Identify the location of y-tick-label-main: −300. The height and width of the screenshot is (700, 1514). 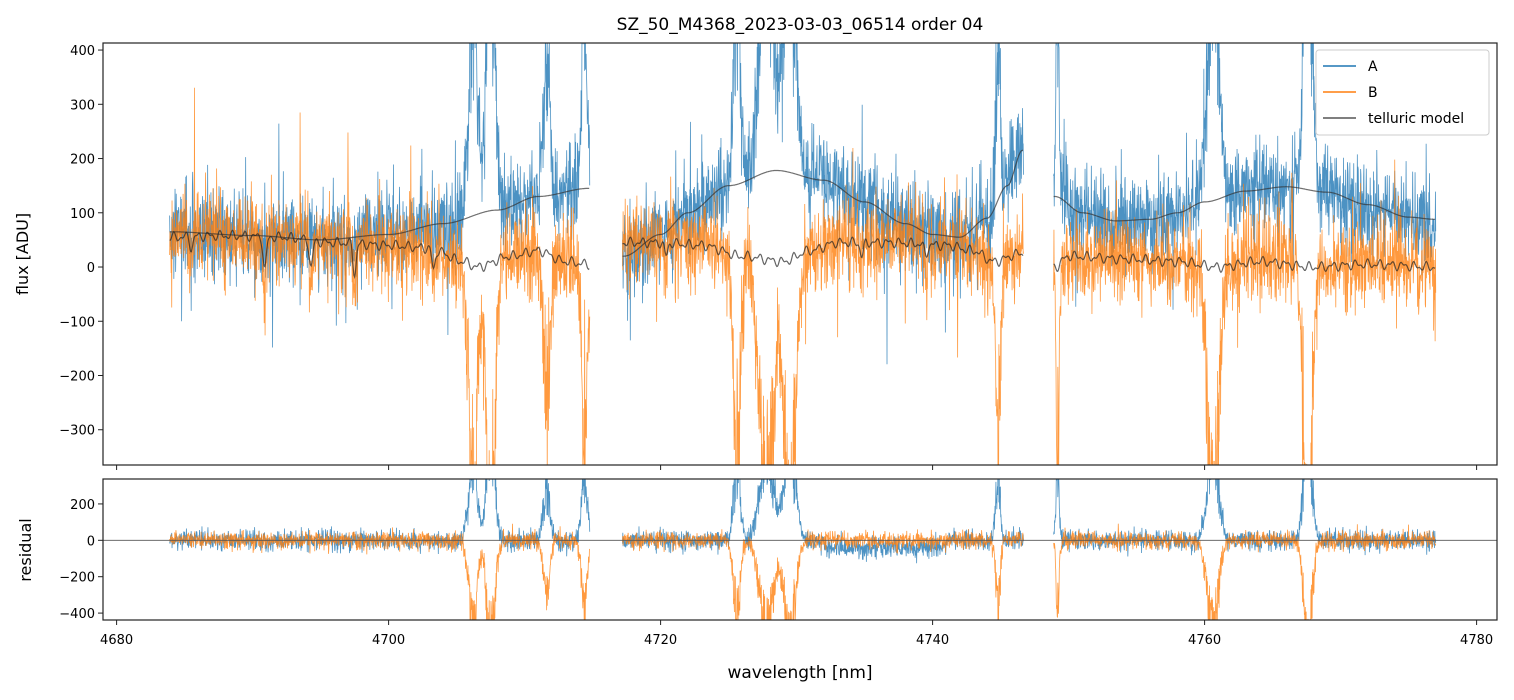
(77, 431).